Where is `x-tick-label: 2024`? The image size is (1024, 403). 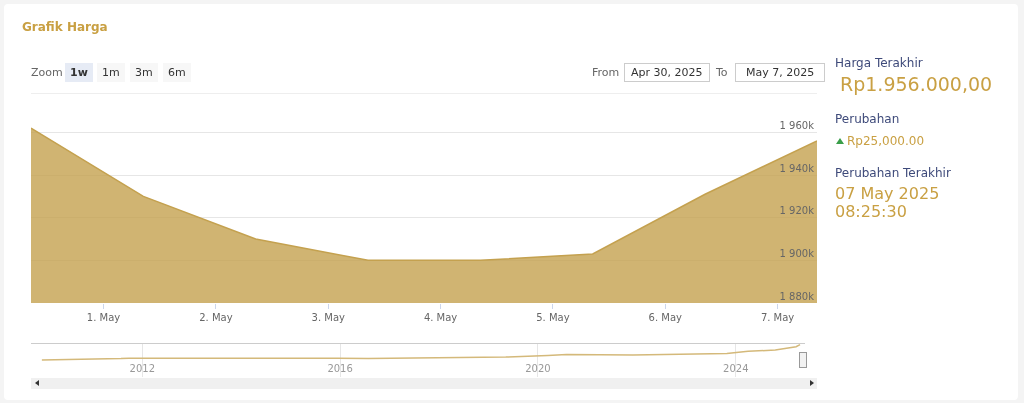 x-tick-label: 2024 is located at coordinates (736, 368).